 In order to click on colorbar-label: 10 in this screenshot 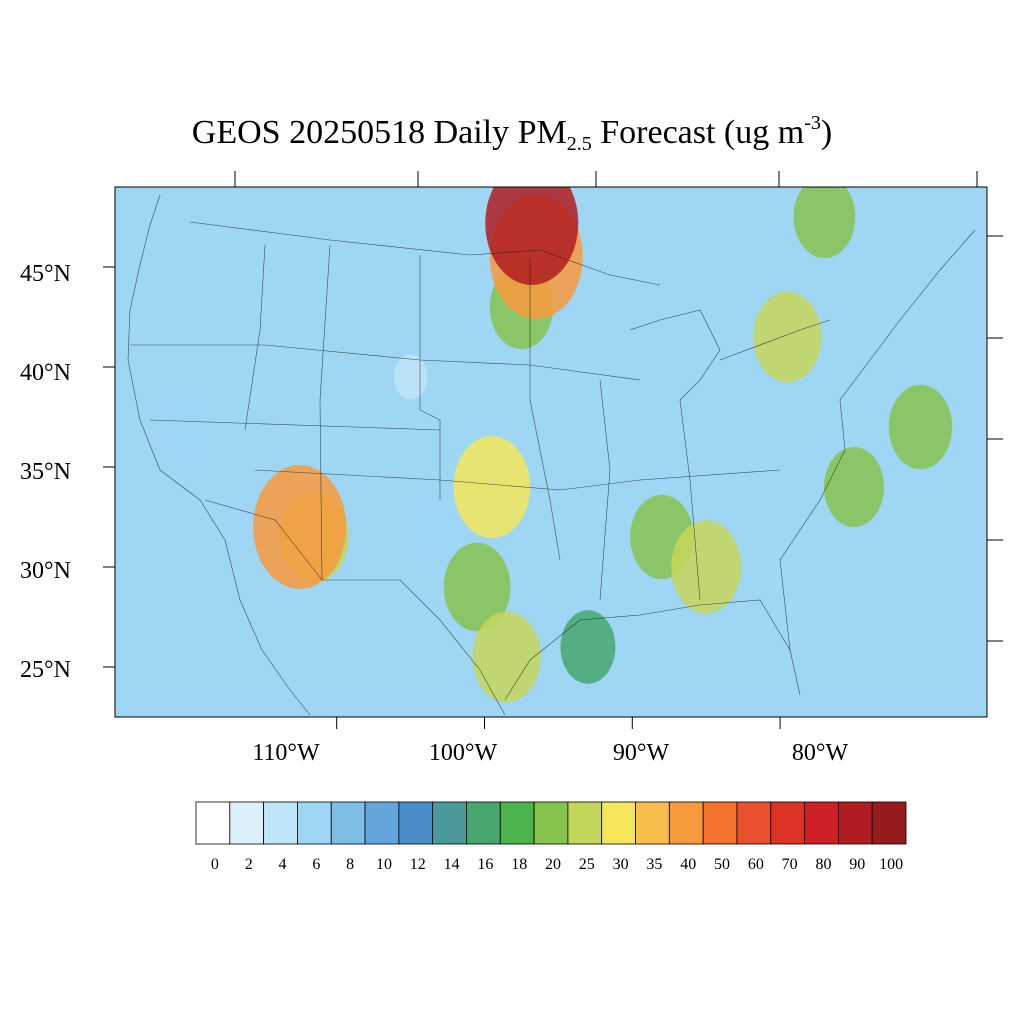, I will do `click(383, 864)`.